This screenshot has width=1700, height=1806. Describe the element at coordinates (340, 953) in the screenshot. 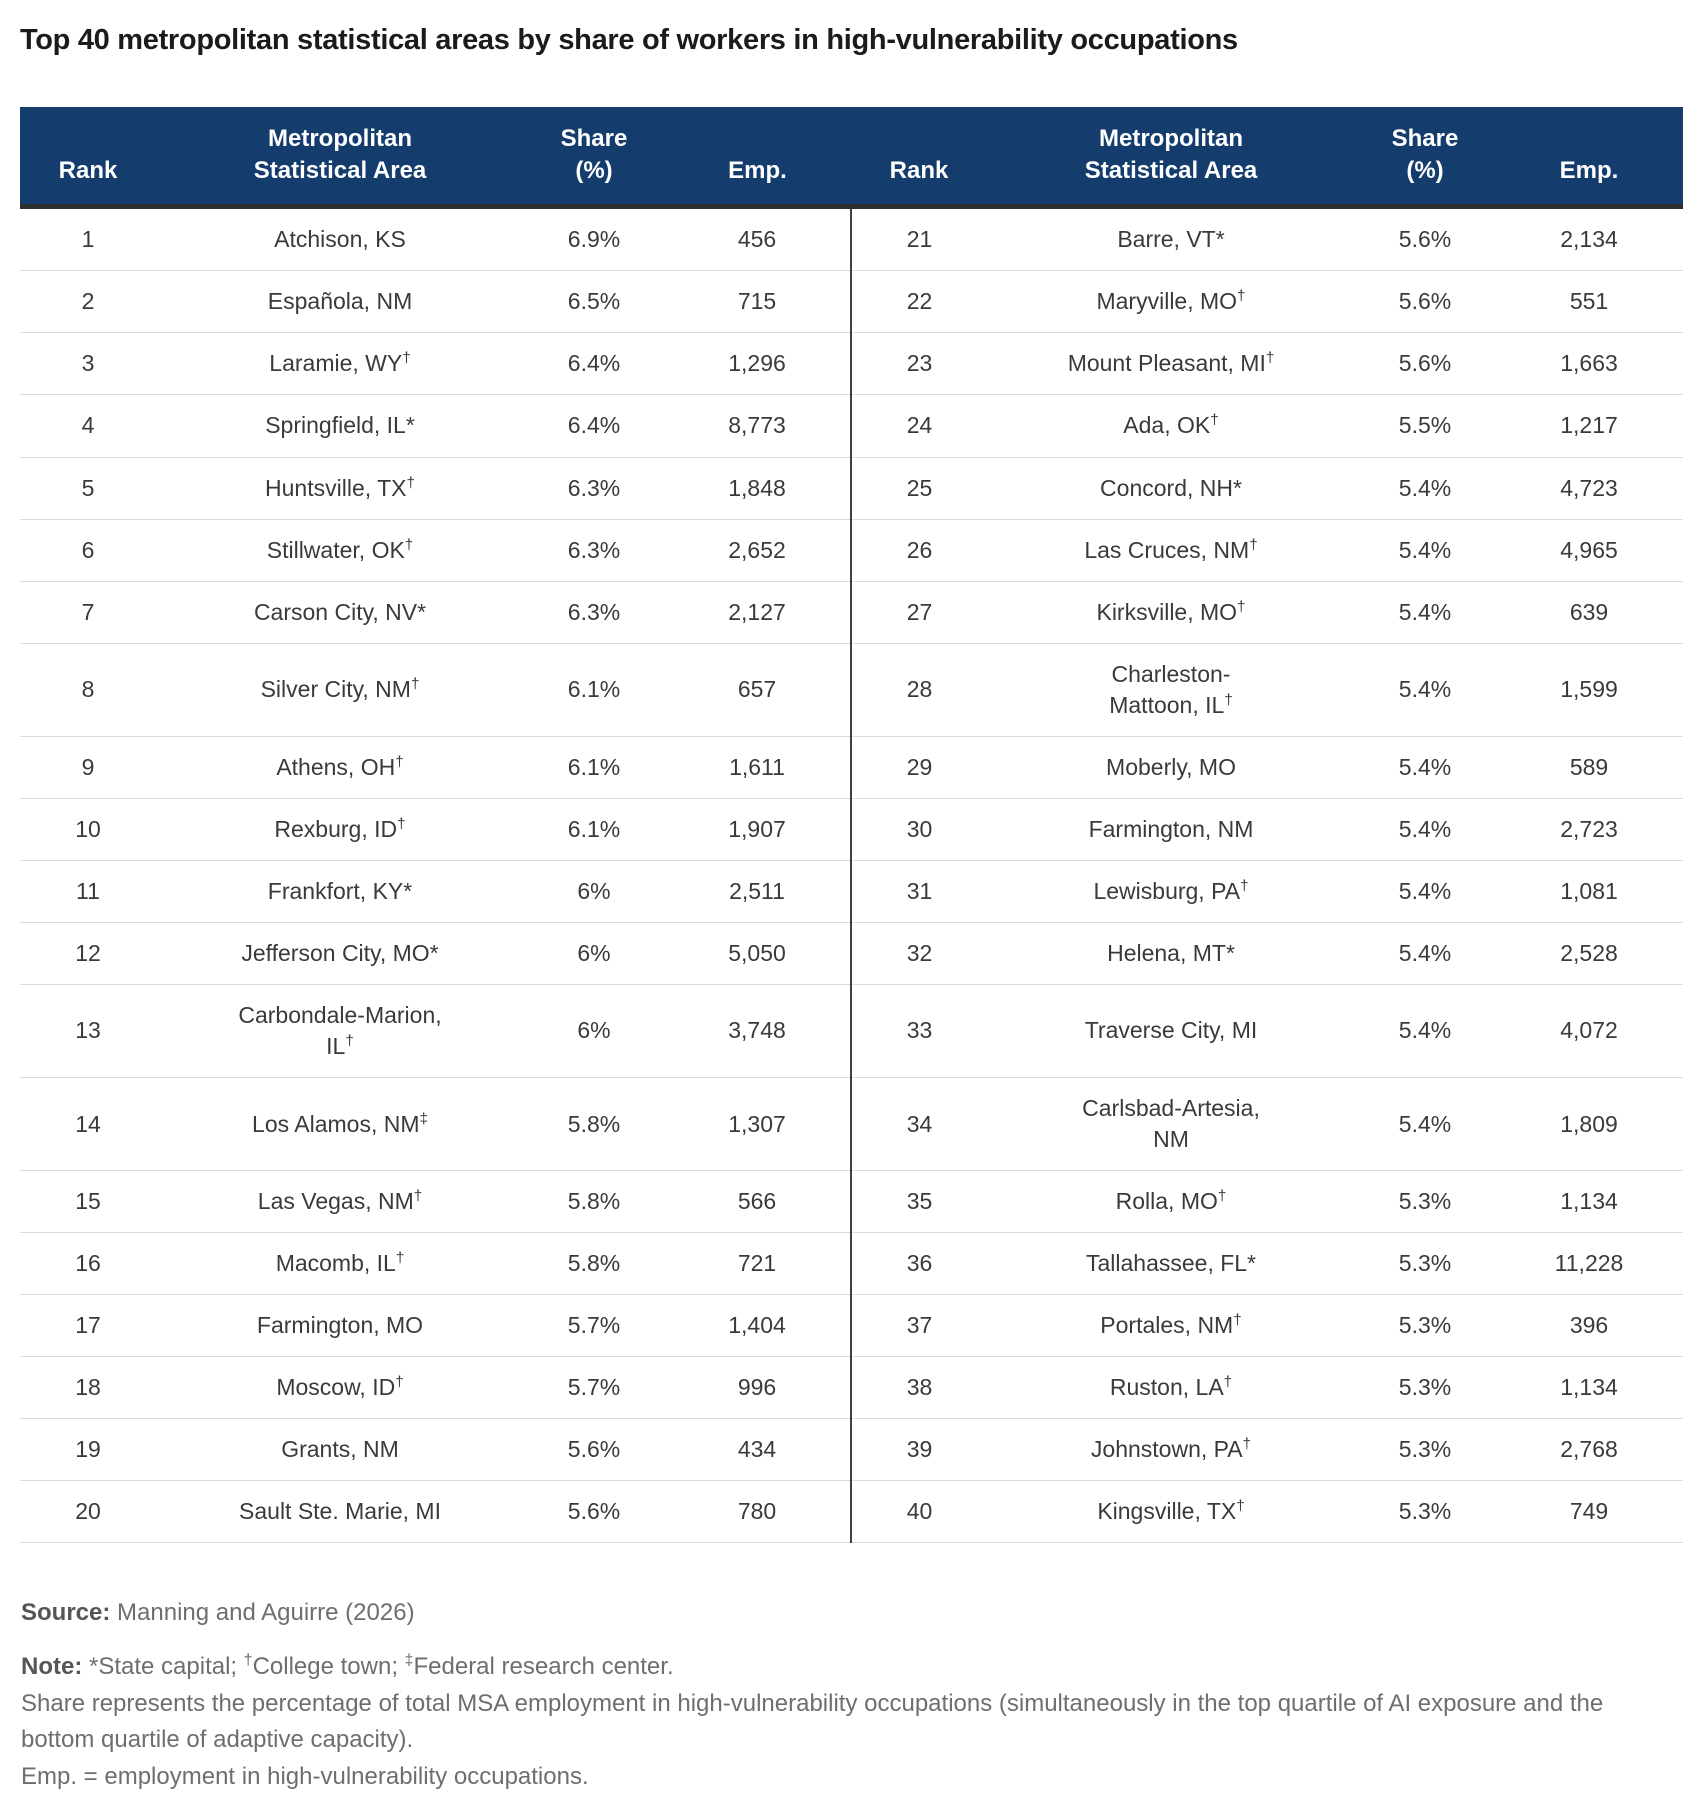

I see `msa-cell: Jefferson City, MO*` at that location.